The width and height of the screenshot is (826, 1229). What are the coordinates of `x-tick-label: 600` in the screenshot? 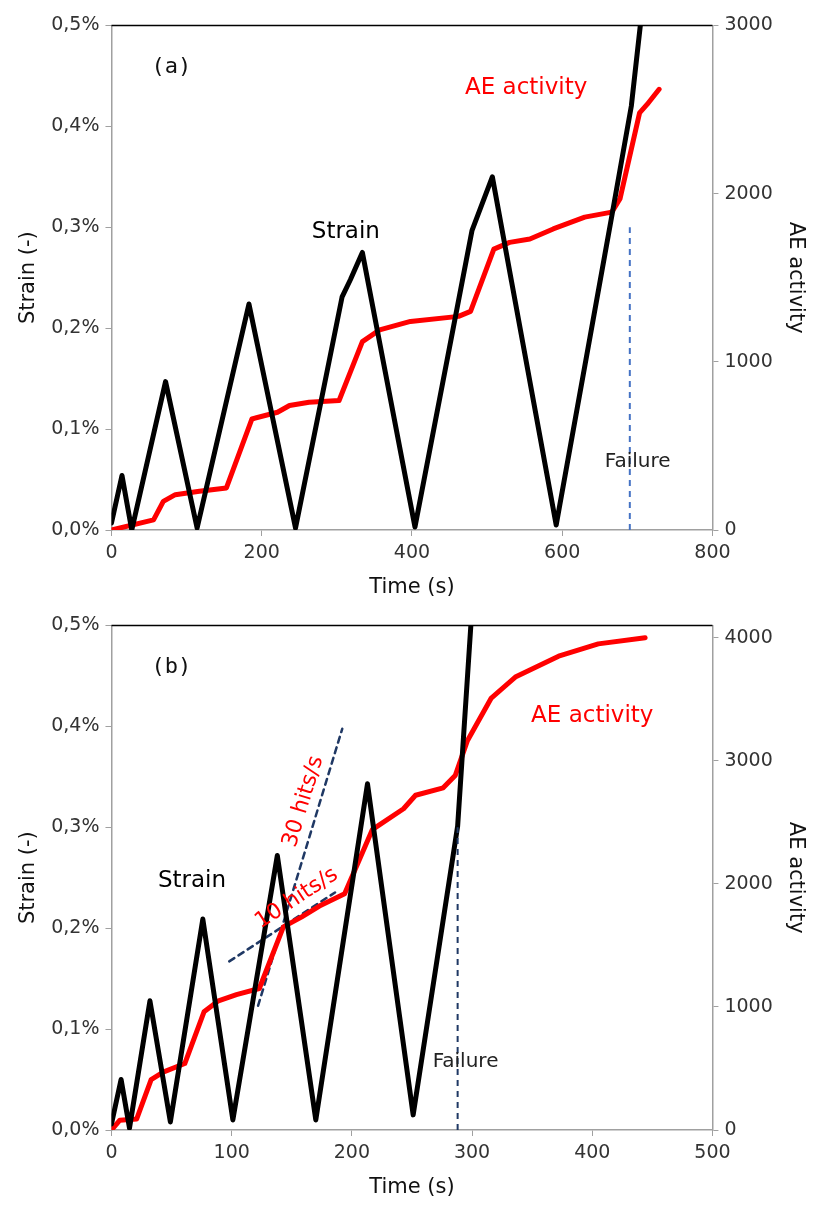 It's located at (562, 551).